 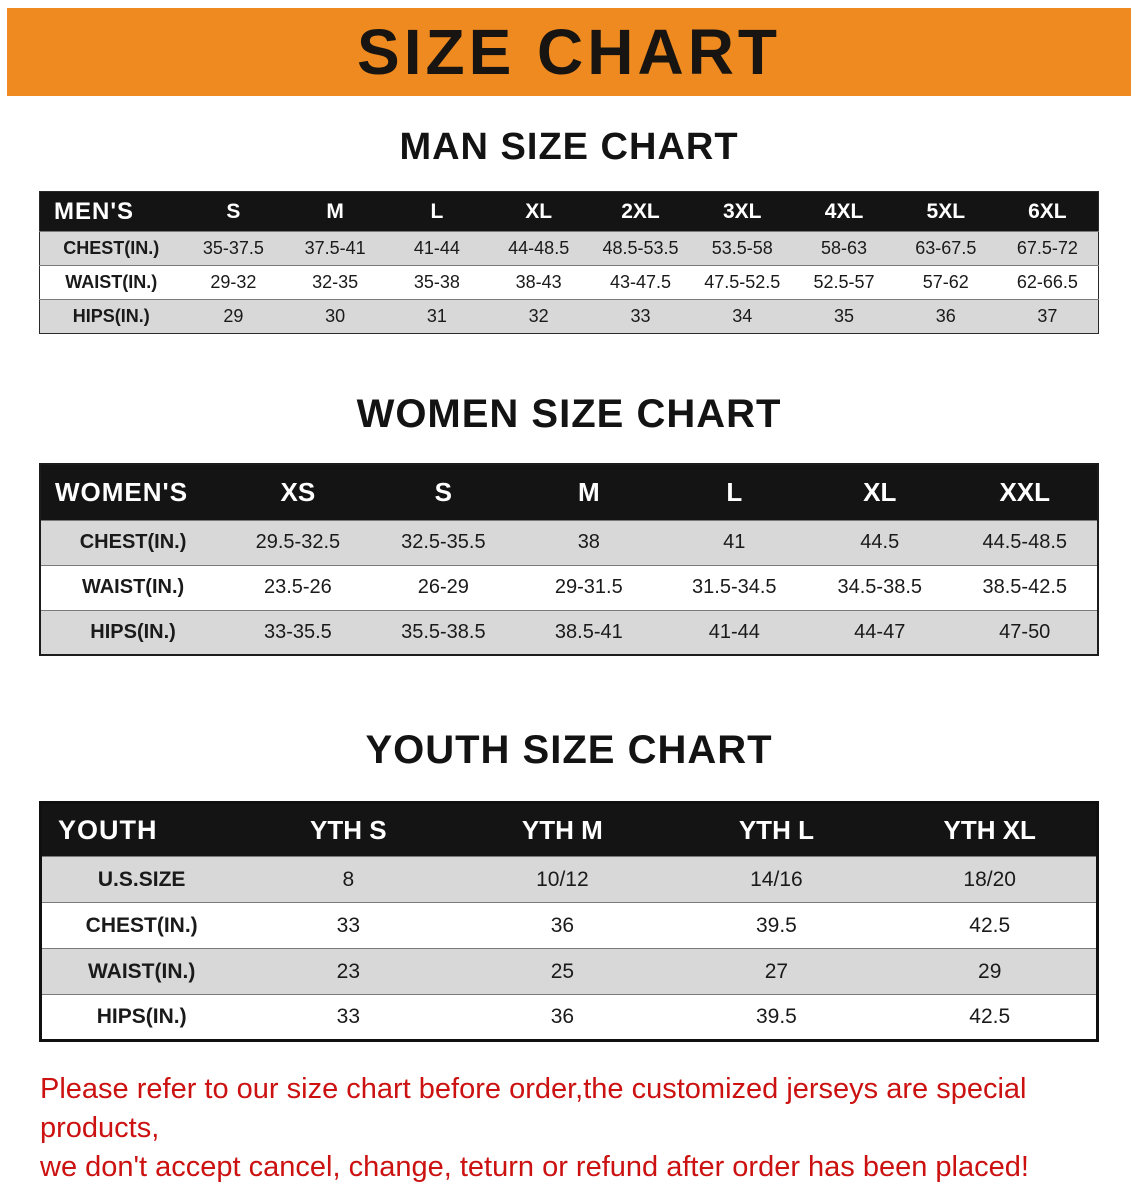 What do you see at coordinates (734, 587) in the screenshot?
I see `size-value: 31.5-34.5` at bounding box center [734, 587].